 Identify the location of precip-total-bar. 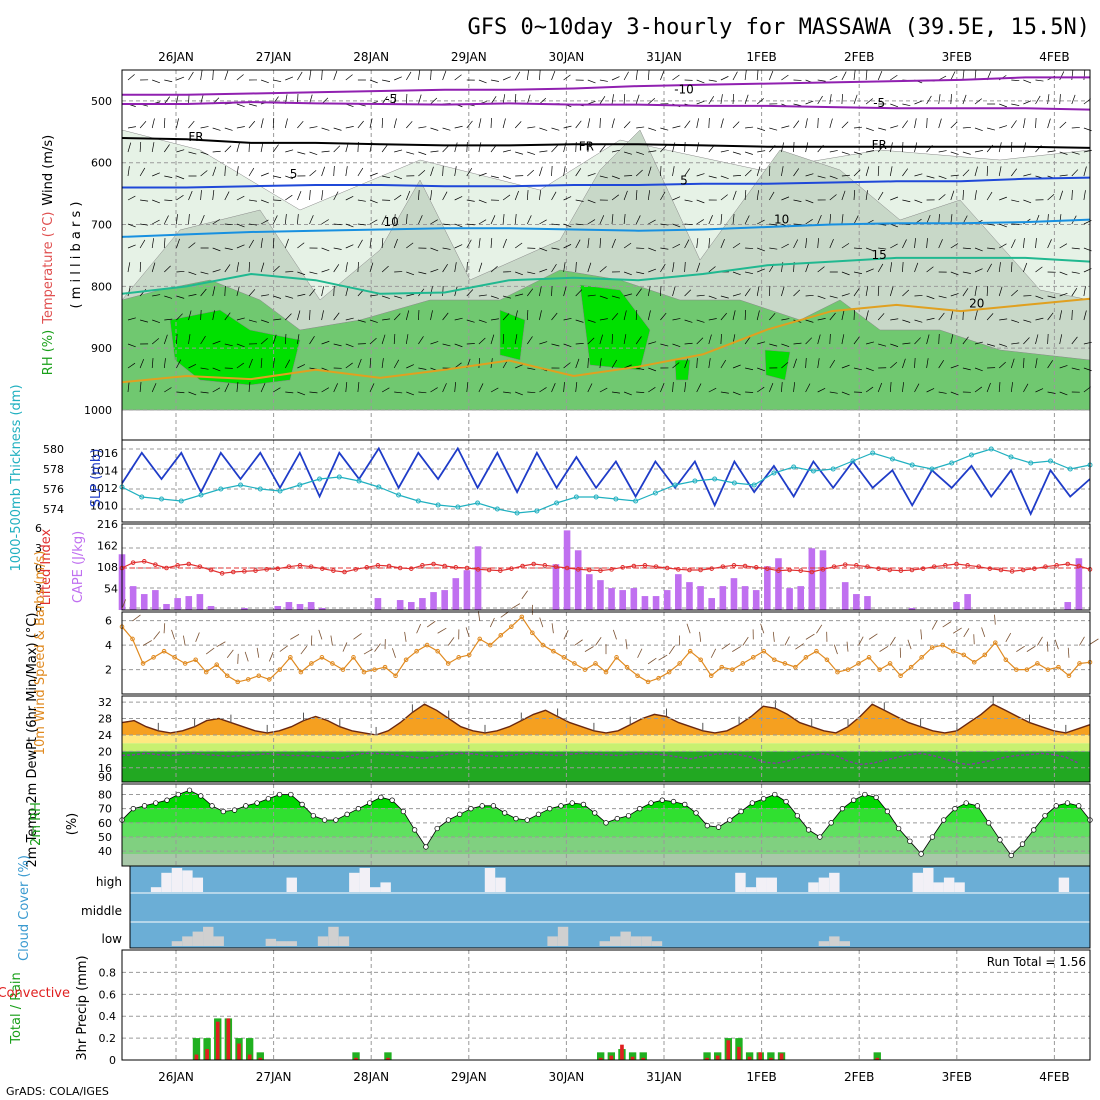
(196, 1049).